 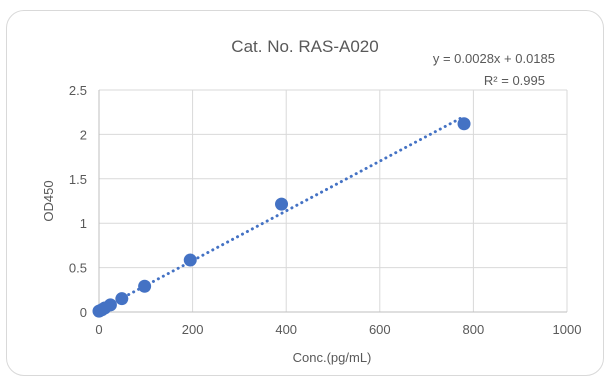 What do you see at coordinates (514, 80) in the screenshot?
I see `trendline-r-squared: R² = 0.995` at bounding box center [514, 80].